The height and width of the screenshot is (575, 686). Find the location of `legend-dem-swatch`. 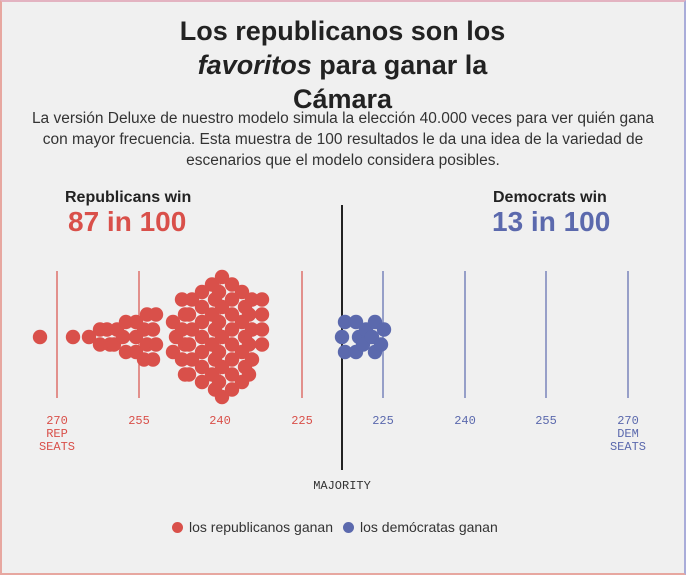

legend-dem-swatch is located at coordinates (348, 527).